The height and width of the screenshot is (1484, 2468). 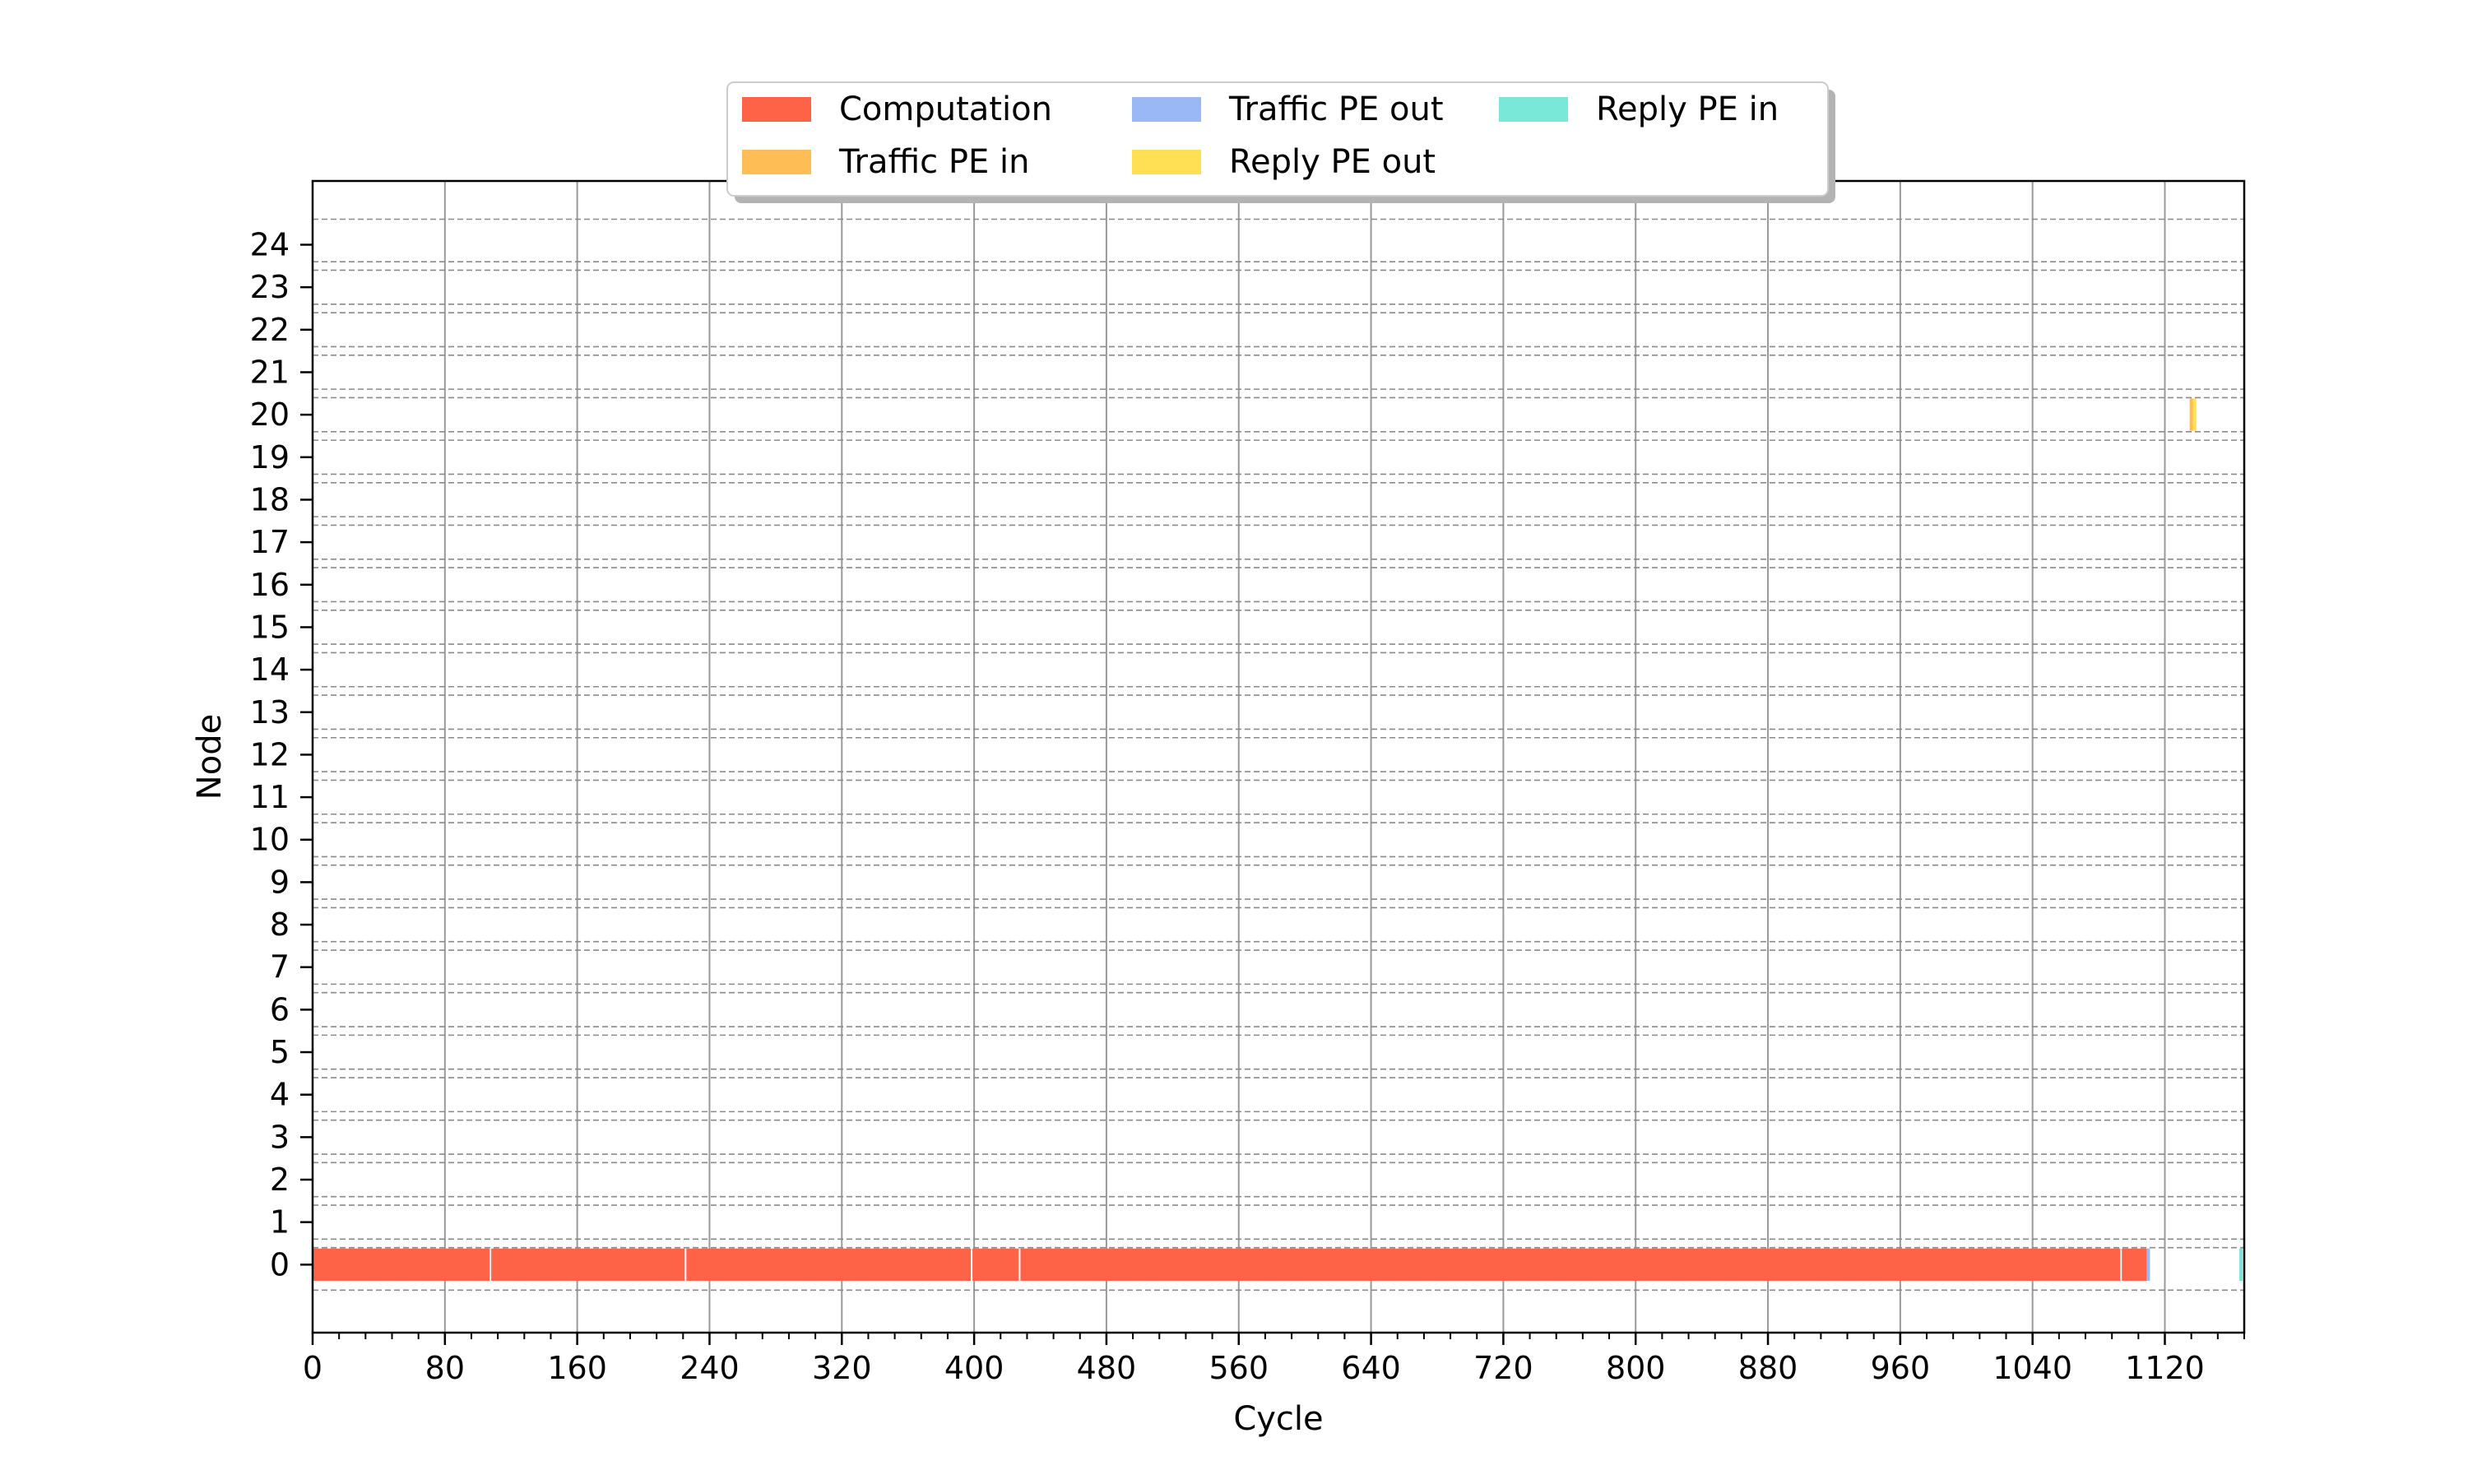 What do you see at coordinates (1107, 1368) in the screenshot?
I see `x-tick-label: 480` at bounding box center [1107, 1368].